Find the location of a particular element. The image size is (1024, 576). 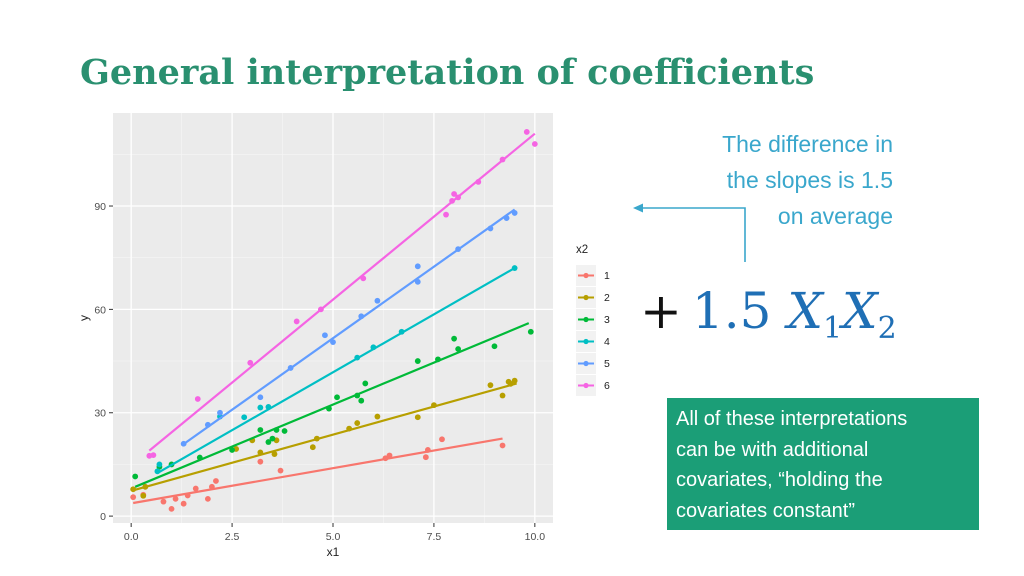

legend-title: x2 is located at coordinates (582, 250).